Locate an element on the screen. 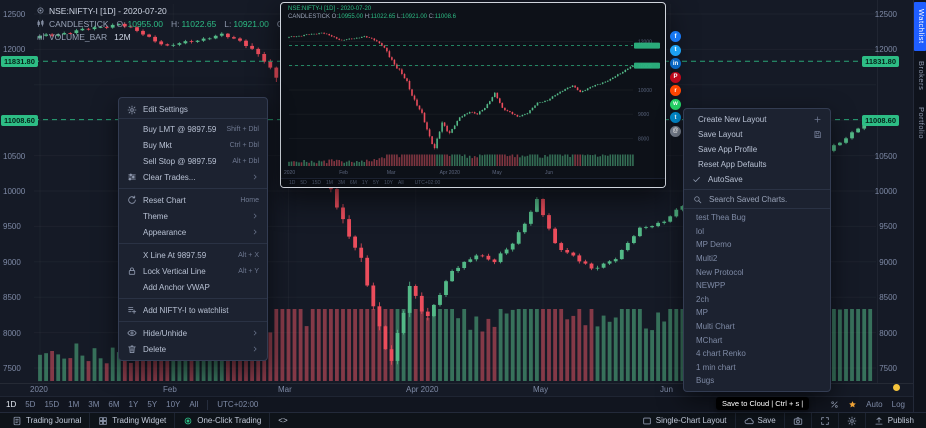 Image resolution: width=926 pixels, height=428 pixels. saved-chart-multi-chart: Multi Chart is located at coordinates (715, 327).